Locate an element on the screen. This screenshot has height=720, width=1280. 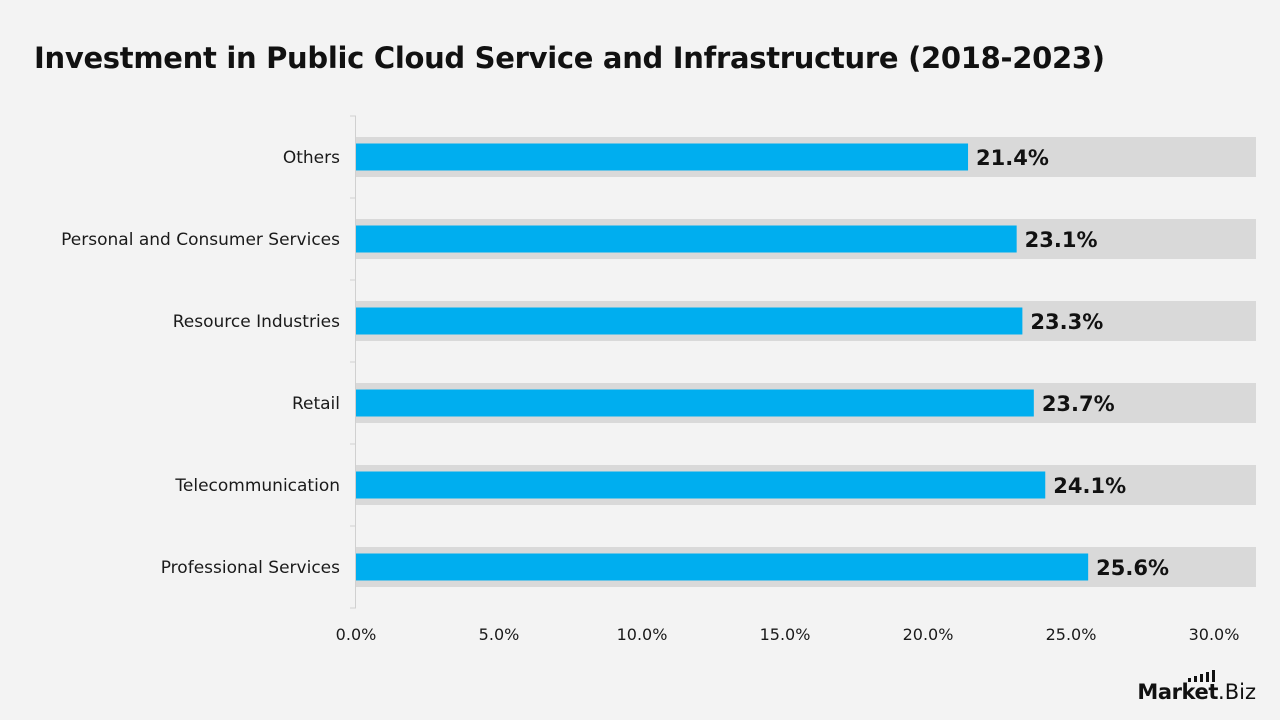
x-tick-label: 5.0% is located at coordinates (499, 634).